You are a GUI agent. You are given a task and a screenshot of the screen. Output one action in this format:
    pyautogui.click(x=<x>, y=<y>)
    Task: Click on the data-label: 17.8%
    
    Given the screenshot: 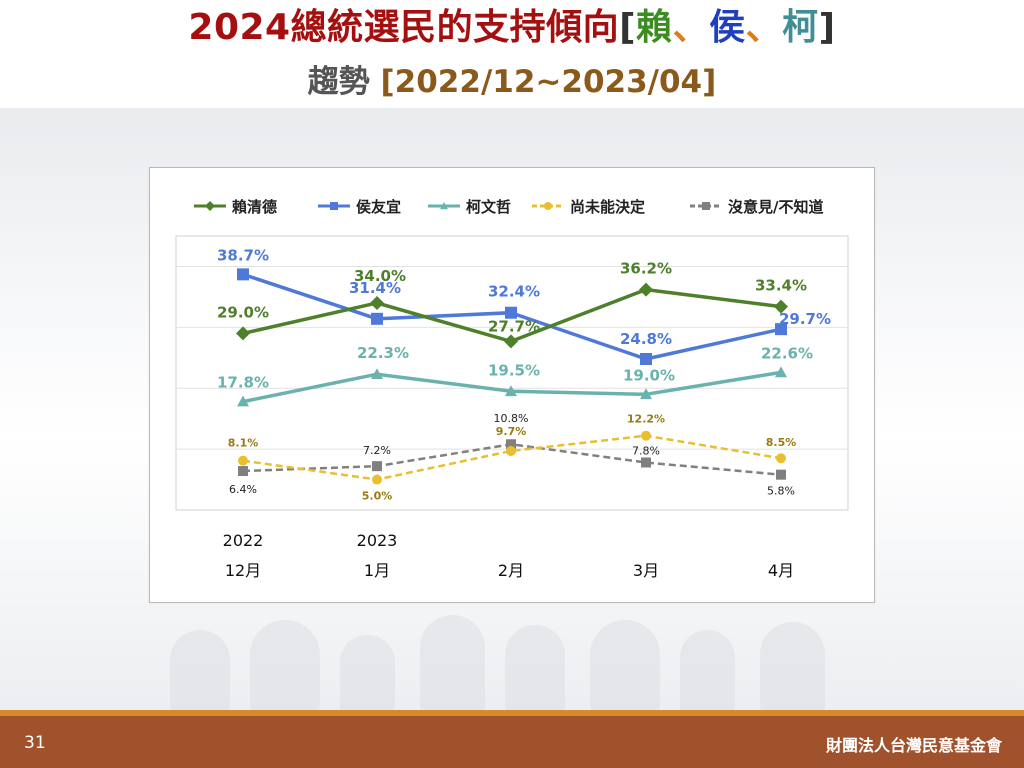 What is the action you would take?
    pyautogui.click(x=243, y=383)
    